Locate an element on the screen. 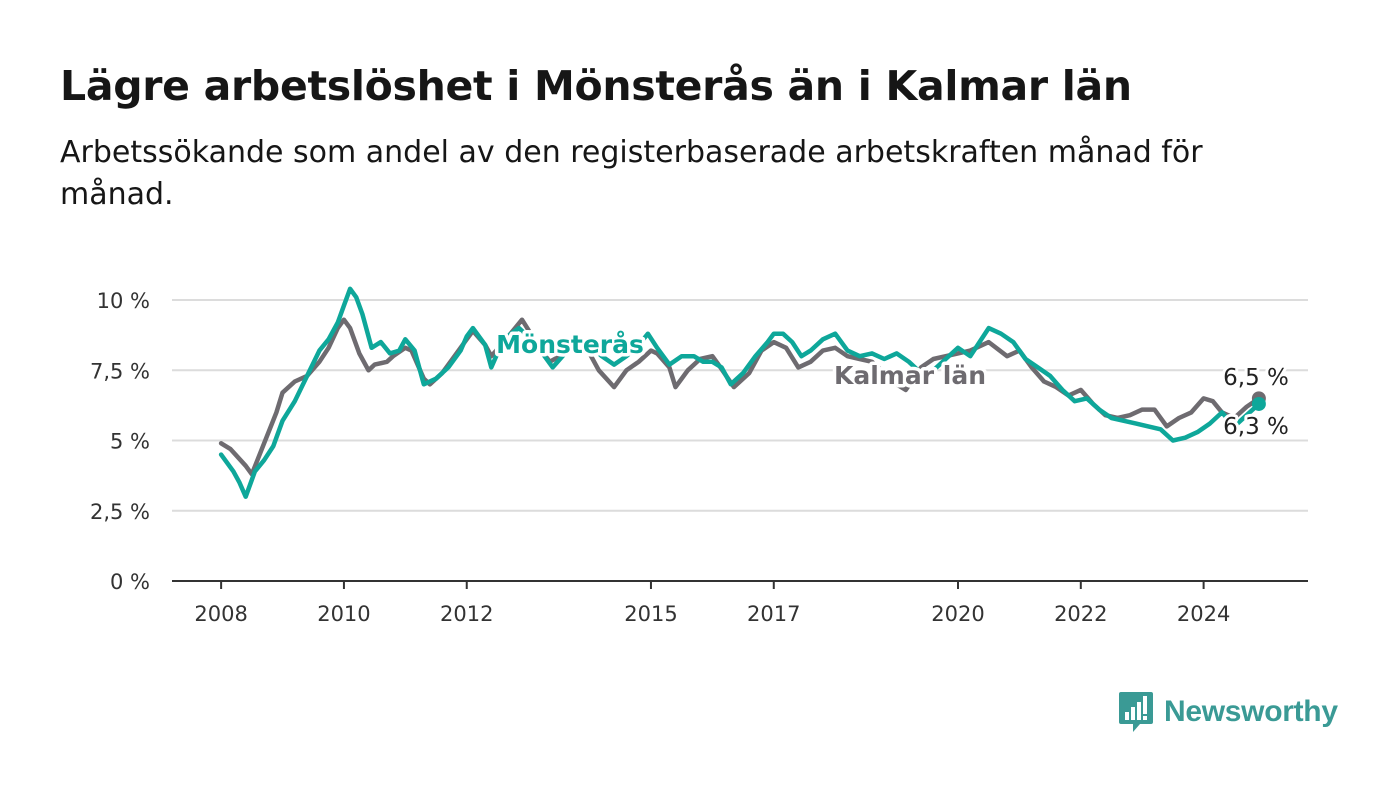  newsworthy-logo: Newsworthy is located at coordinates (1228, 712).